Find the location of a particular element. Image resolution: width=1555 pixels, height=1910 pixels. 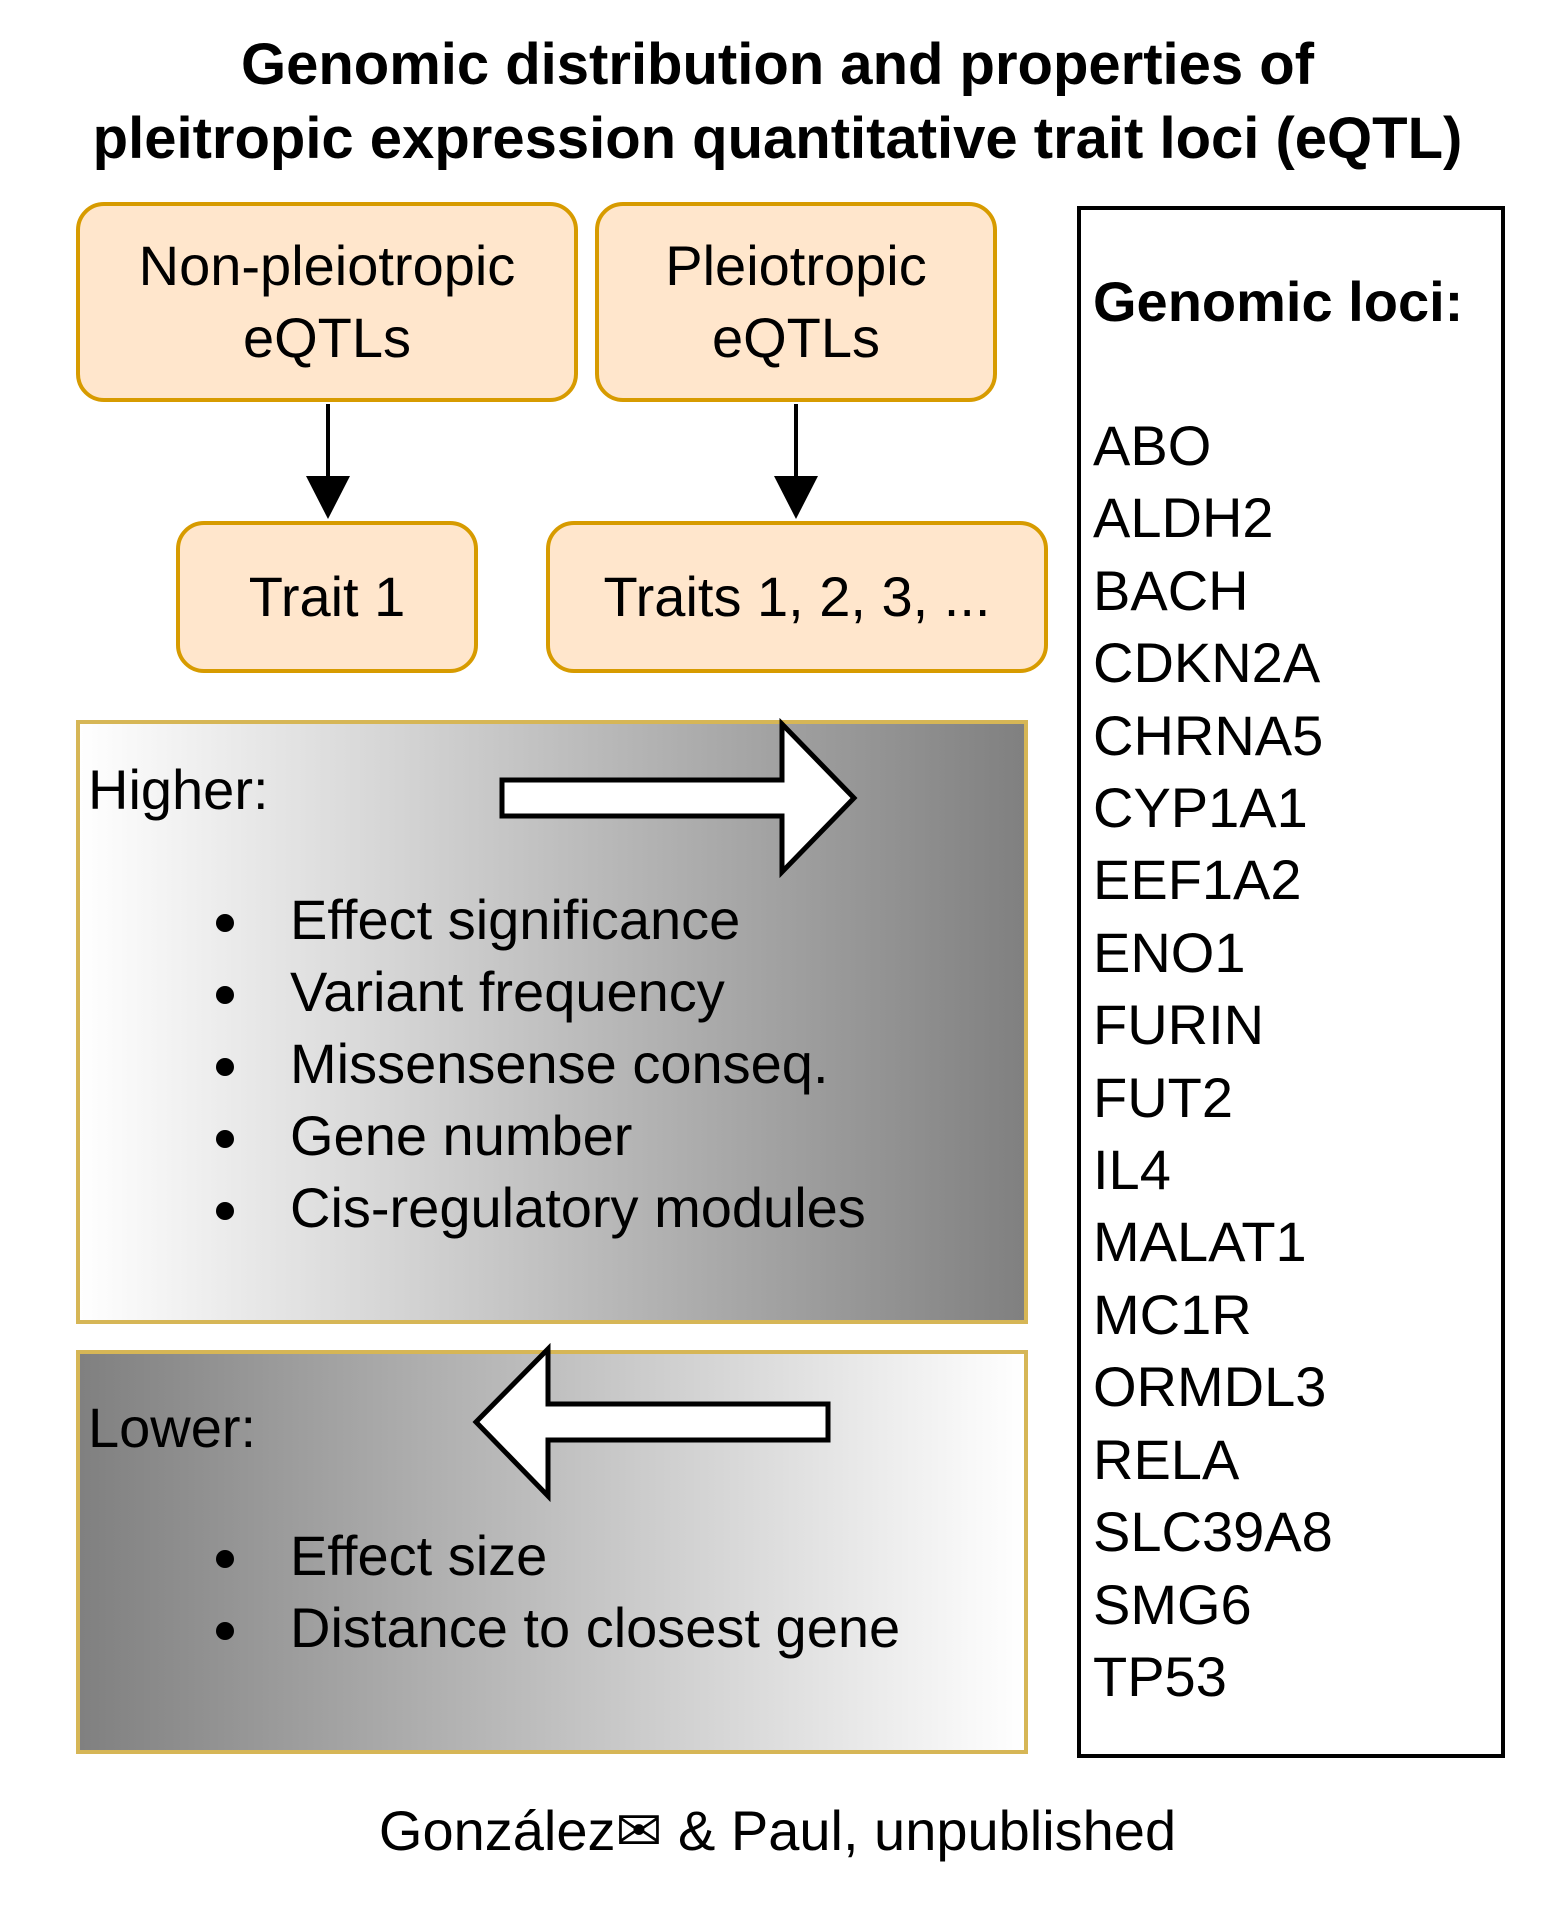

list-item: Gene number is located at coordinates (473, 1136).